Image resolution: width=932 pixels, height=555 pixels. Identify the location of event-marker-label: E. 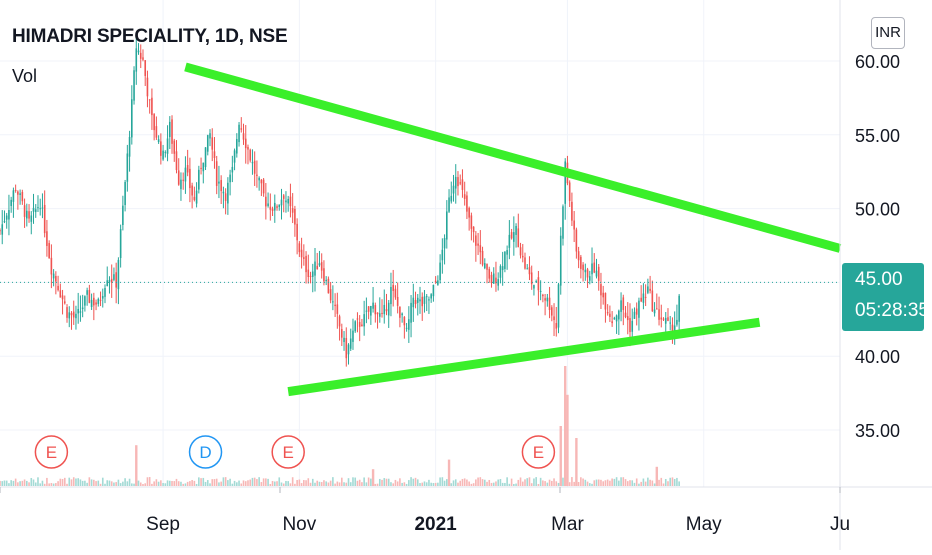
(288, 452).